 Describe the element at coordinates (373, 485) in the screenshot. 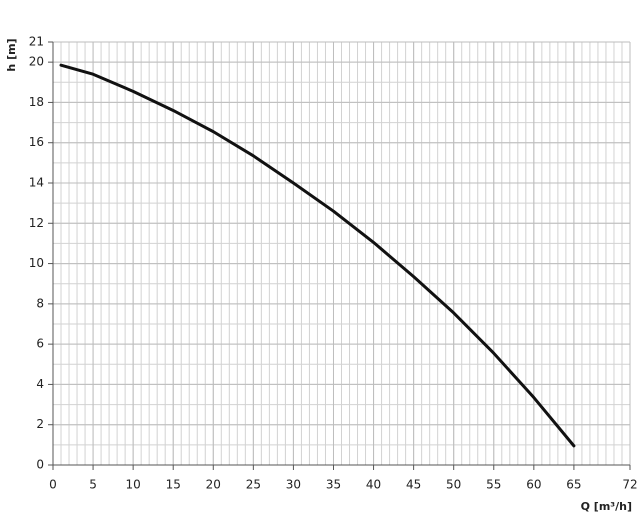

I see `x-tick-label: 40` at that location.